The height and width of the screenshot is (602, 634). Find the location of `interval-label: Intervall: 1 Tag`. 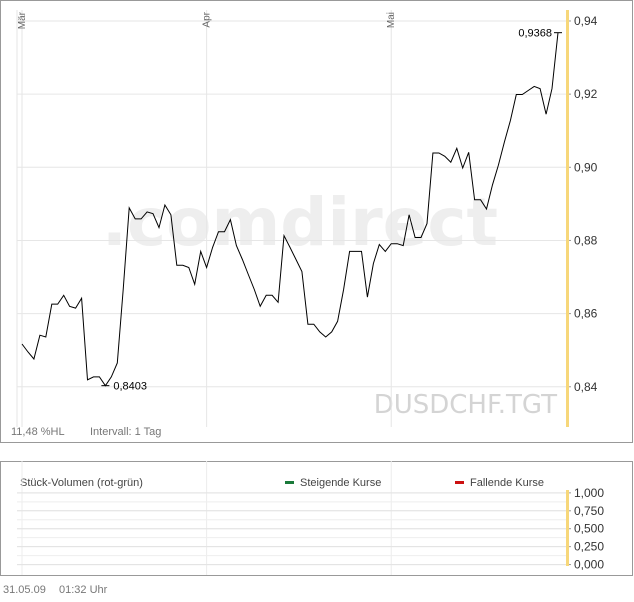

interval-label: Intervall: 1 Tag is located at coordinates (125, 432).